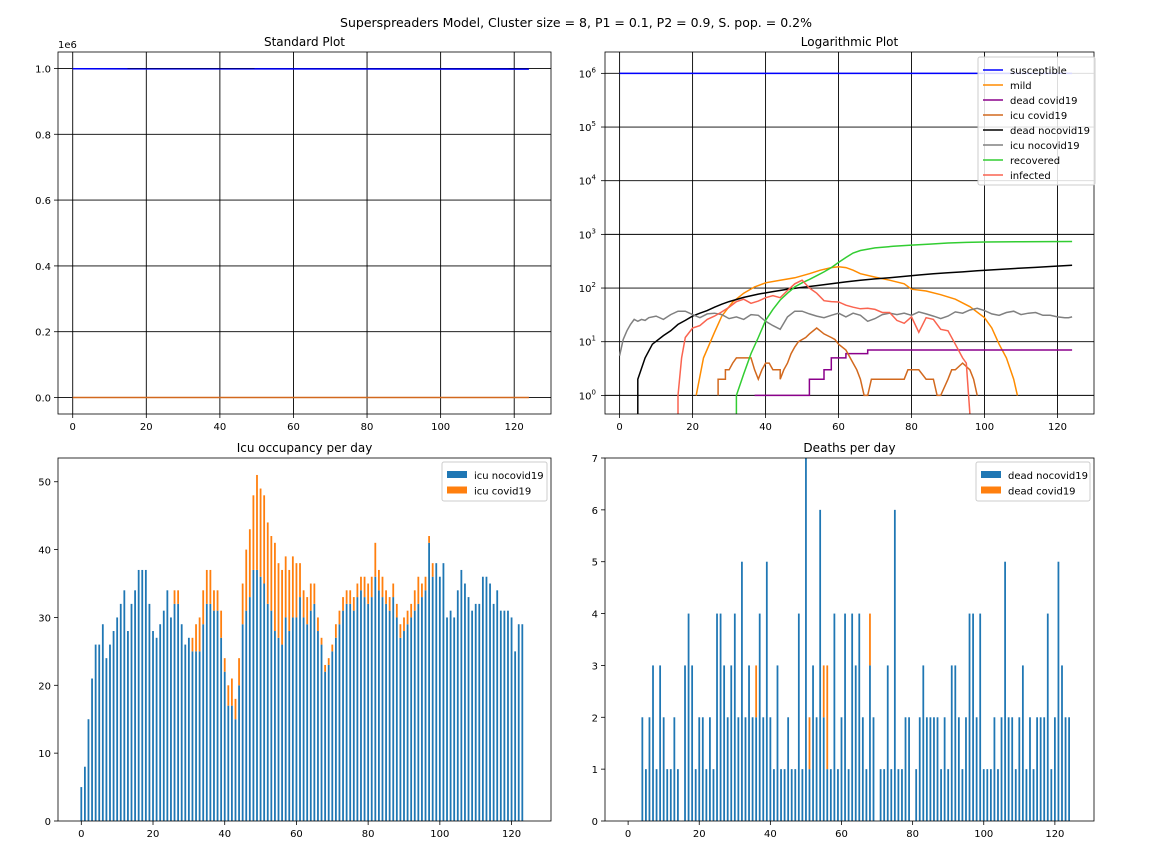 The width and height of the screenshot is (1152, 864). Describe the element at coordinates (847, 362) in the screenshot. I see `series-line-icu-covid19` at that location.